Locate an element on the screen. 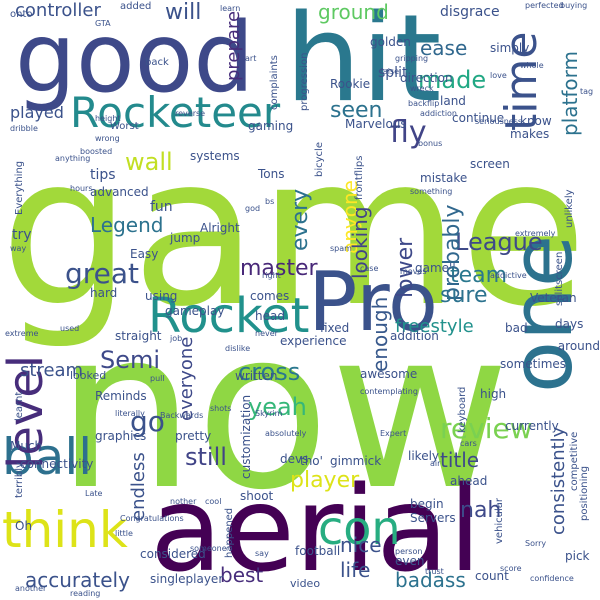 This screenshot has height=600, width=600. word-sometimes: sometimes is located at coordinates (533, 364).